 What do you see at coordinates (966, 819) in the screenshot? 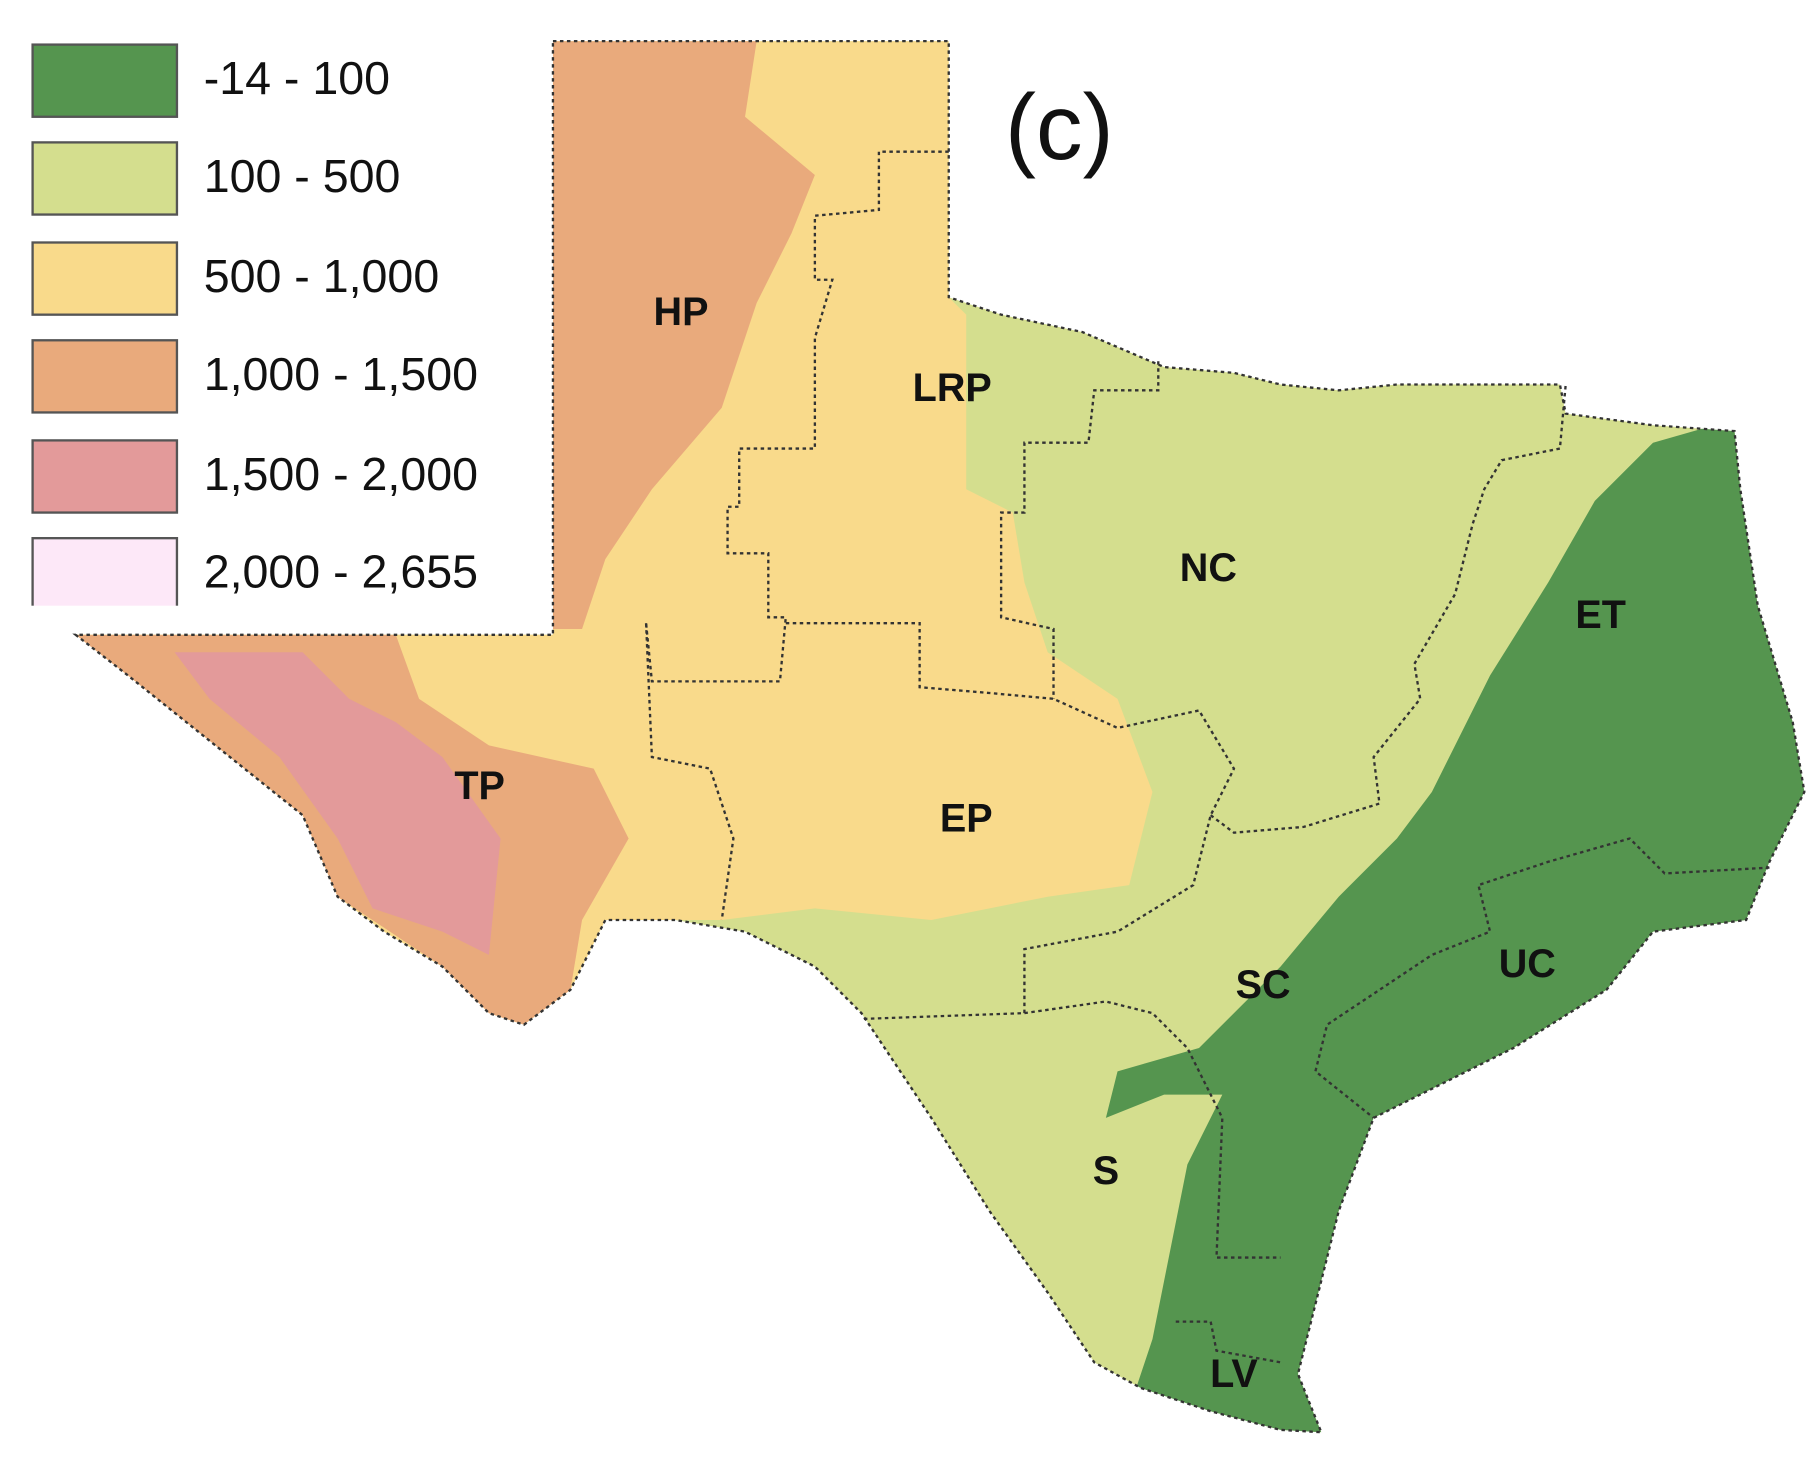
I see `region-label: EP` at bounding box center [966, 819].